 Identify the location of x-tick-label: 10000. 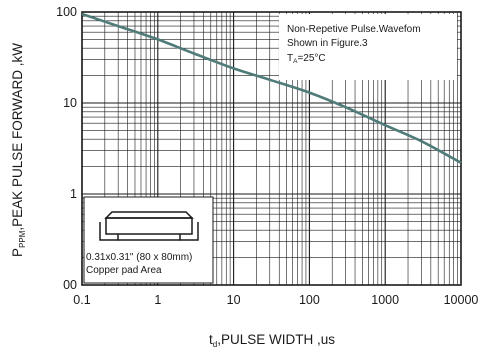
(461, 300).